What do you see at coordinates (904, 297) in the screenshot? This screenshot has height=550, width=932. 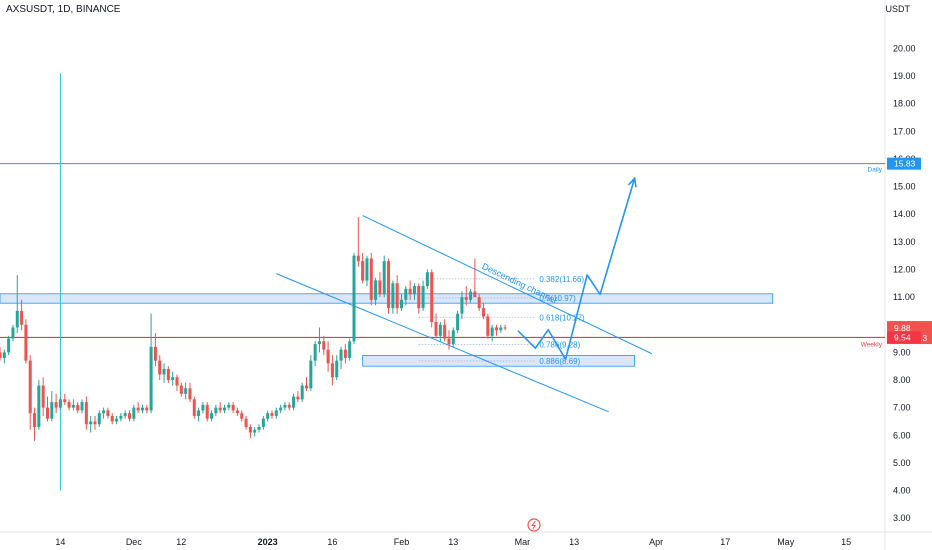 I see `y-tick-label: 11.00` at bounding box center [904, 297].